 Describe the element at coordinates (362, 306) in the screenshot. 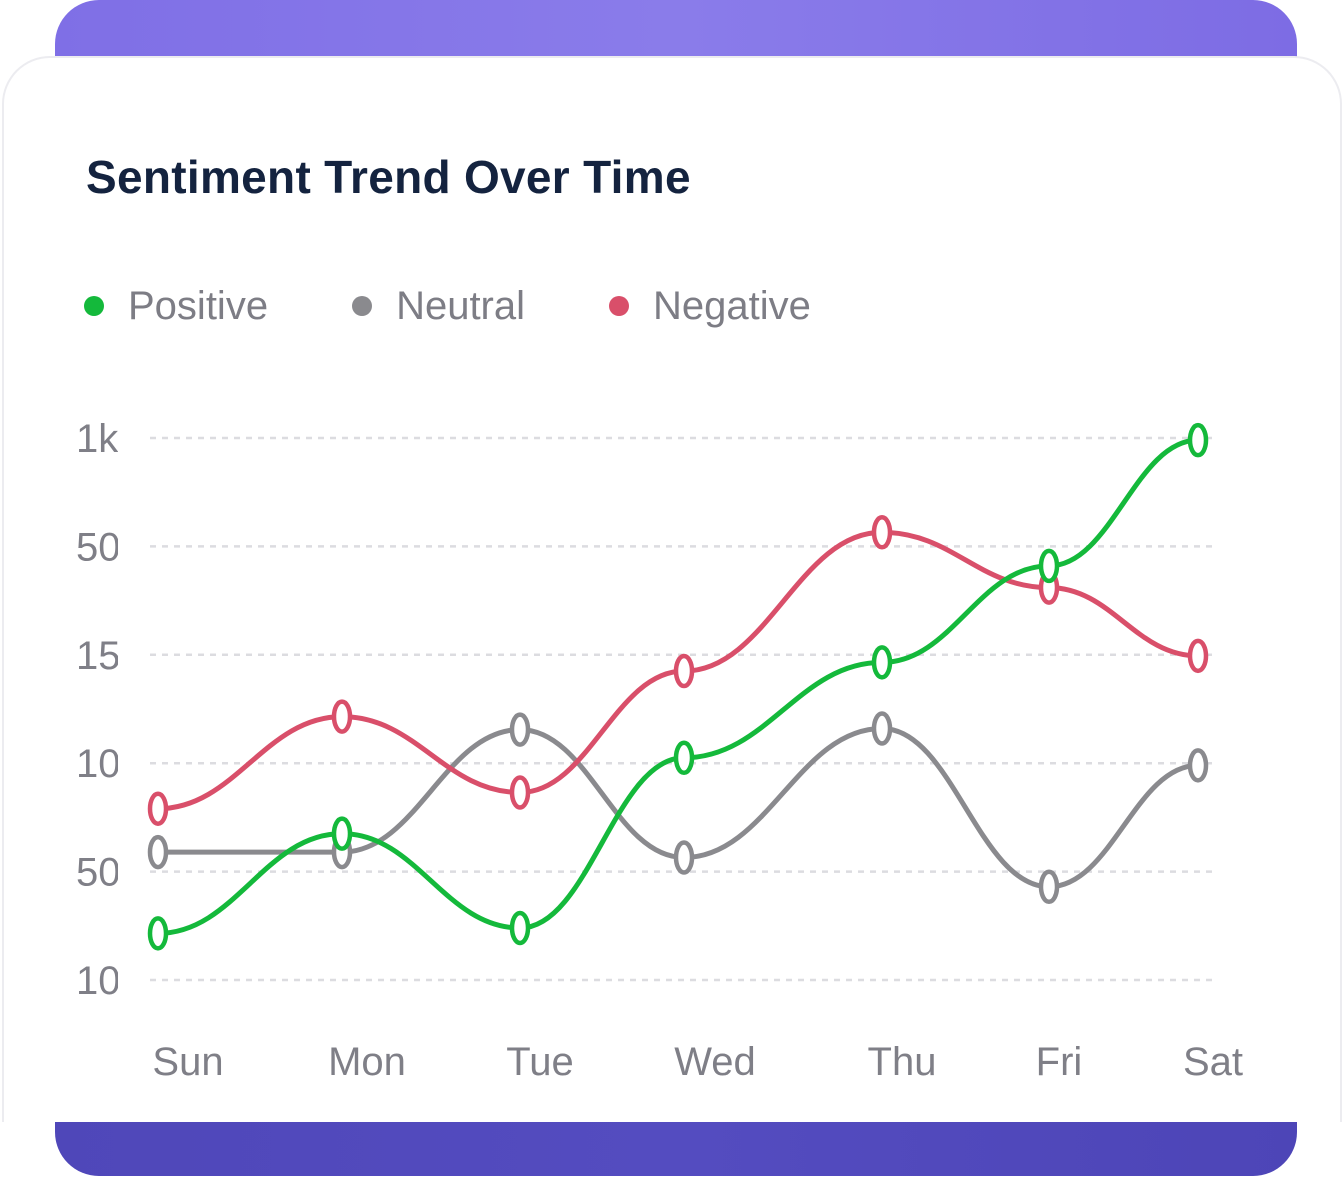

I see `legend-dot-neutral` at that location.